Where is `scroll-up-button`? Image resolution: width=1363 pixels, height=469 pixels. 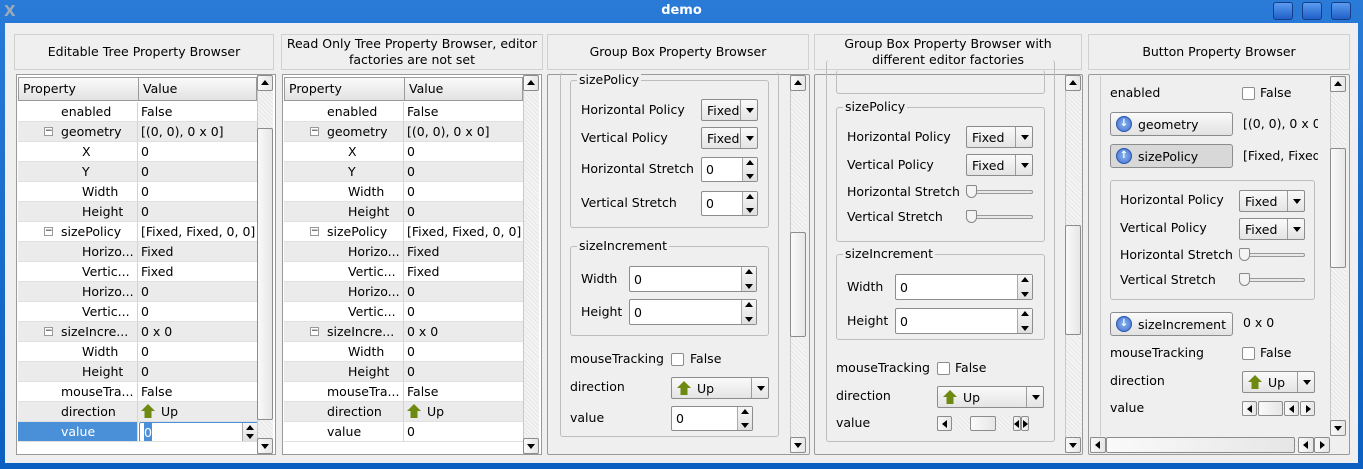 scroll-up-button is located at coordinates (1073, 83).